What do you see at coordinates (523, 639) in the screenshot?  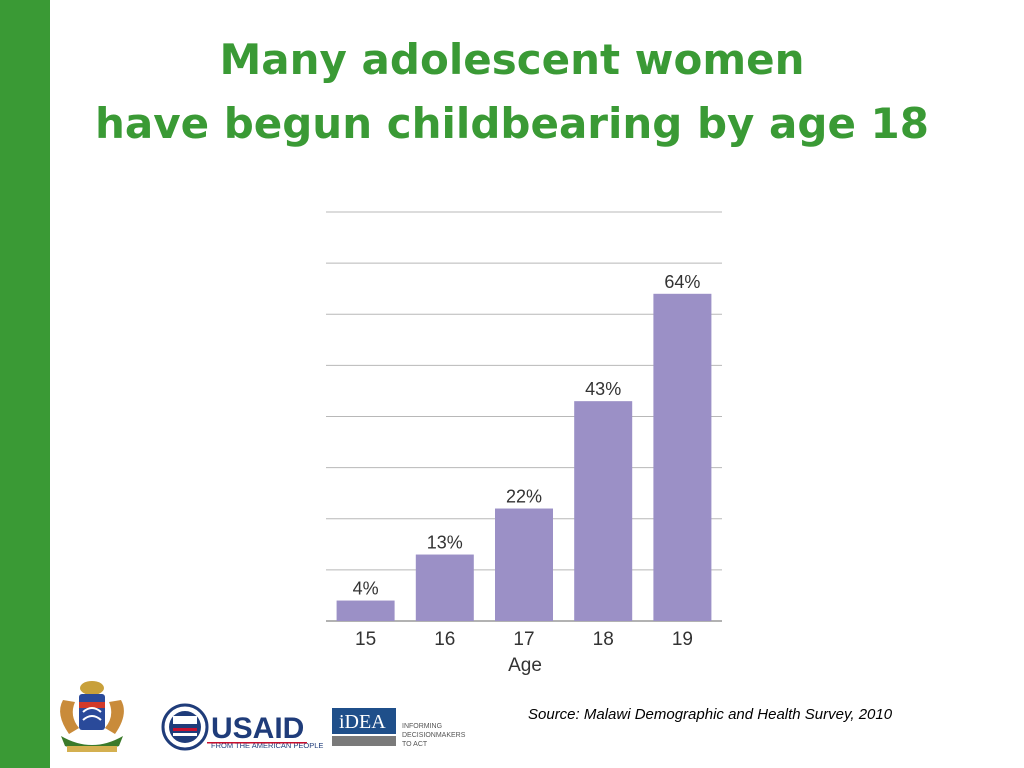 I see `x-tick-label-17: 17` at bounding box center [523, 639].